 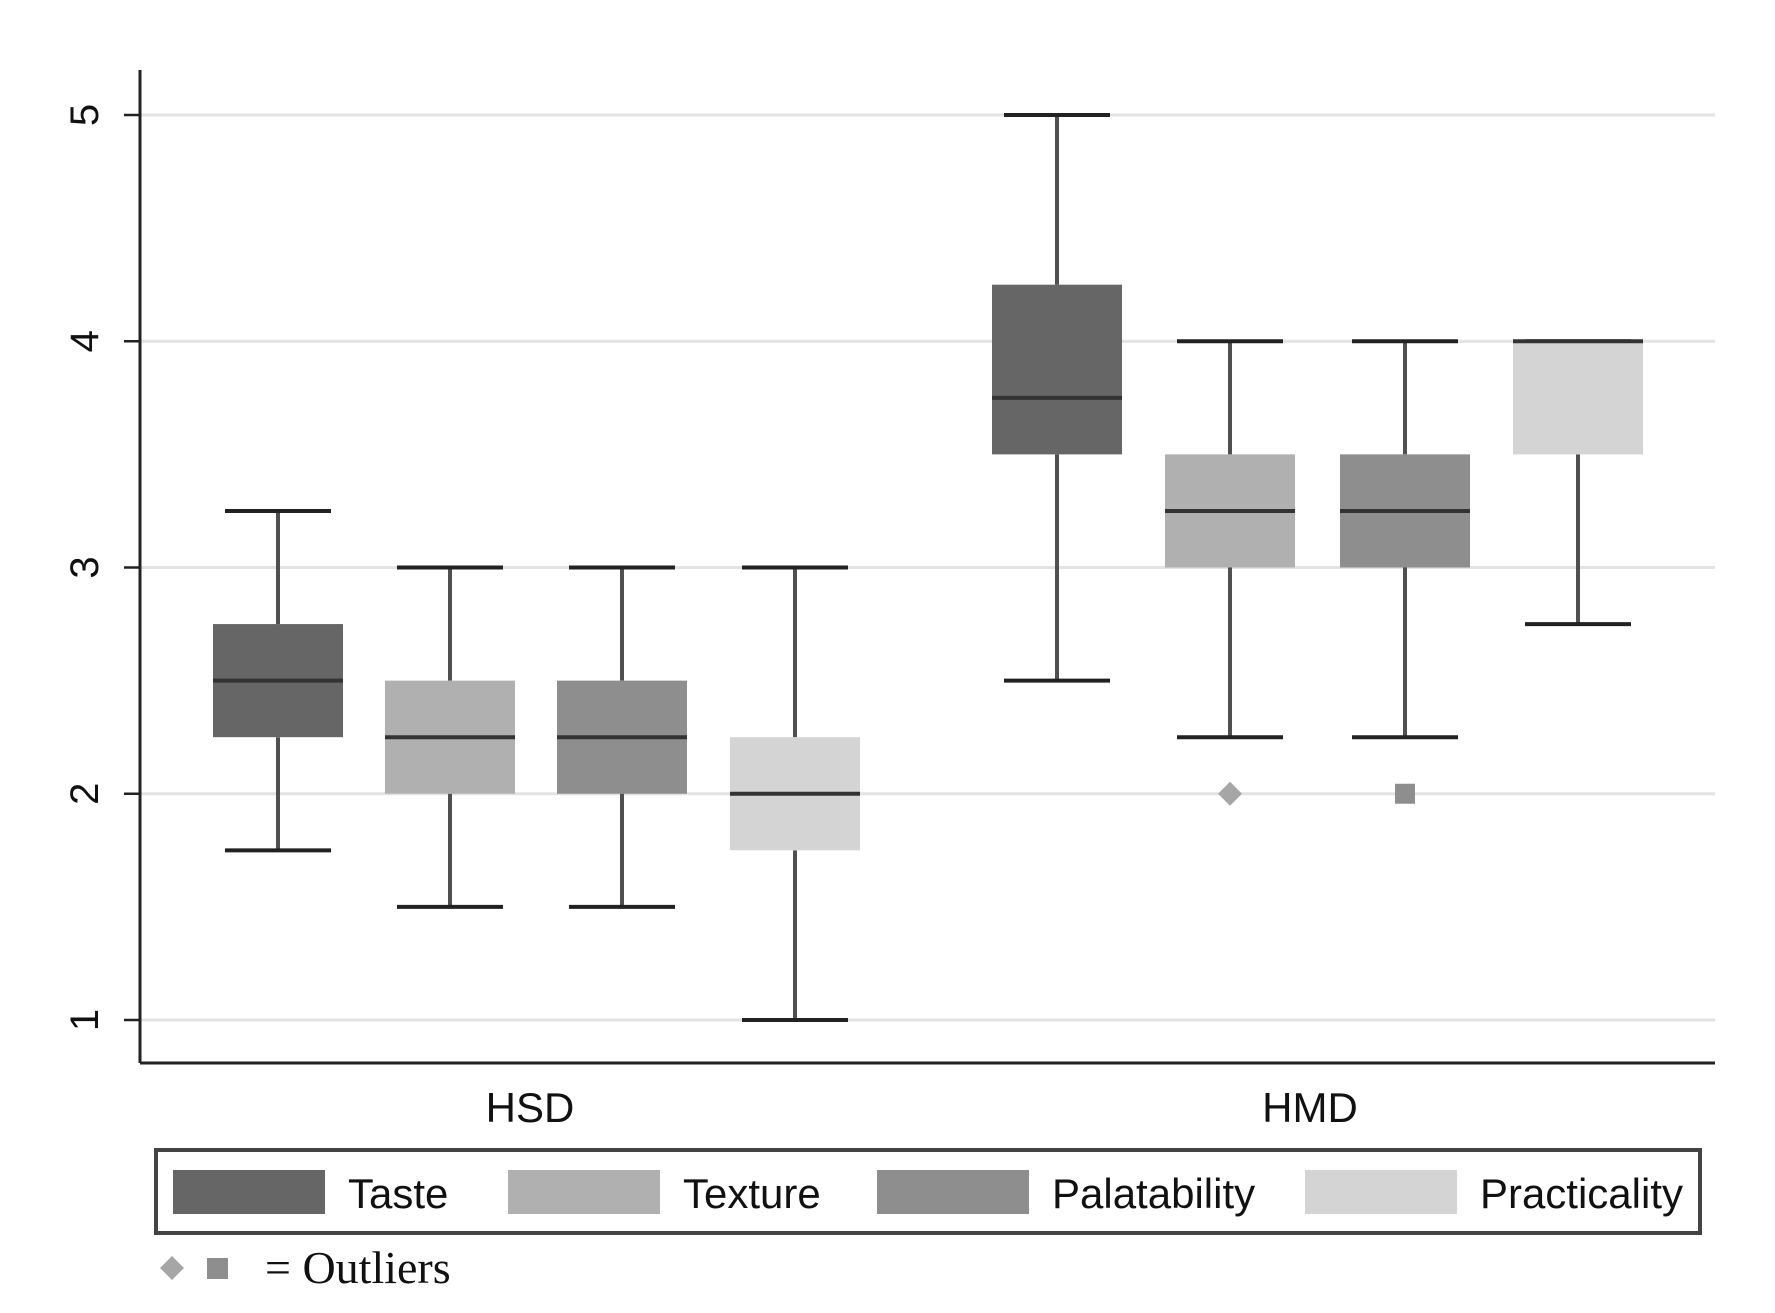 What do you see at coordinates (1310, 1107) in the screenshot?
I see `group-label-hmd: HMD` at bounding box center [1310, 1107].